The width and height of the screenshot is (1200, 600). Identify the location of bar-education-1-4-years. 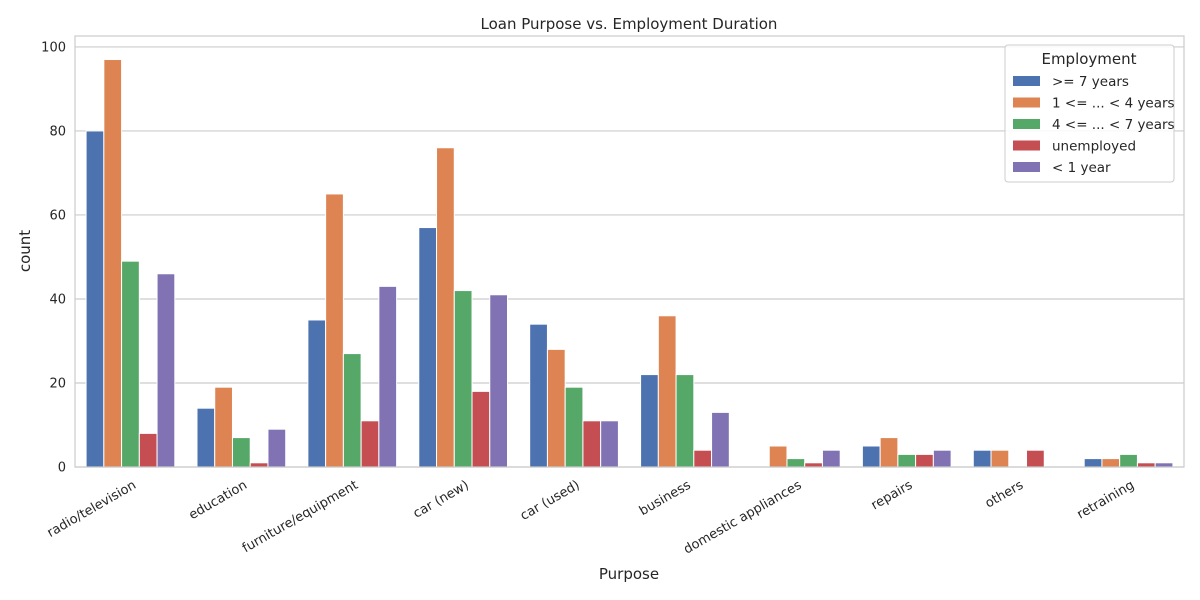
(223, 427).